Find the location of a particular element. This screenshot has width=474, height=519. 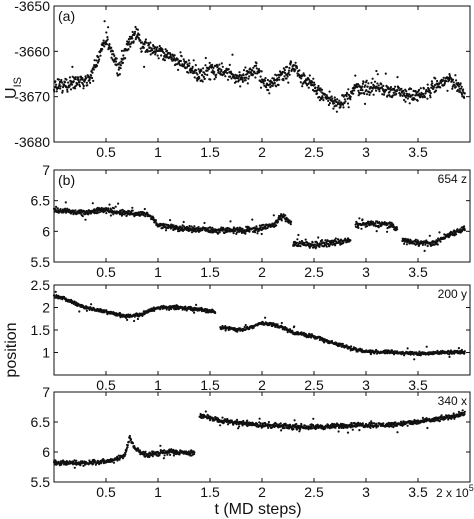

y-tick-label: -3660 is located at coordinates (32, 51).